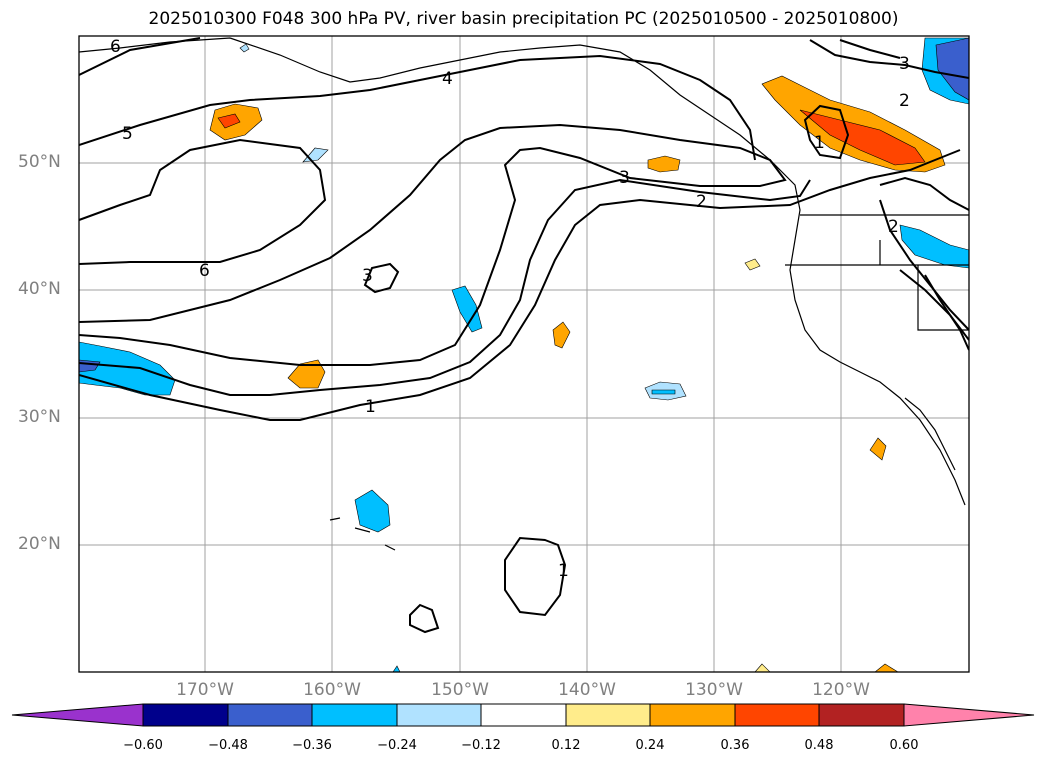 The image size is (1047, 765). What do you see at coordinates (523, 715) in the screenshot?
I see `colorbar` at bounding box center [523, 715].